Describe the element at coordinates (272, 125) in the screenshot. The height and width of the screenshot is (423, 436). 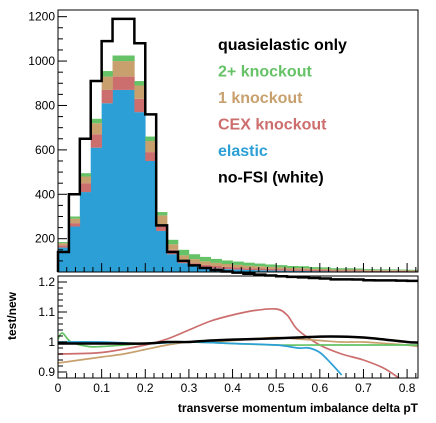
I see `legend-entry-cex-knockout: CEX knockout` at that location.